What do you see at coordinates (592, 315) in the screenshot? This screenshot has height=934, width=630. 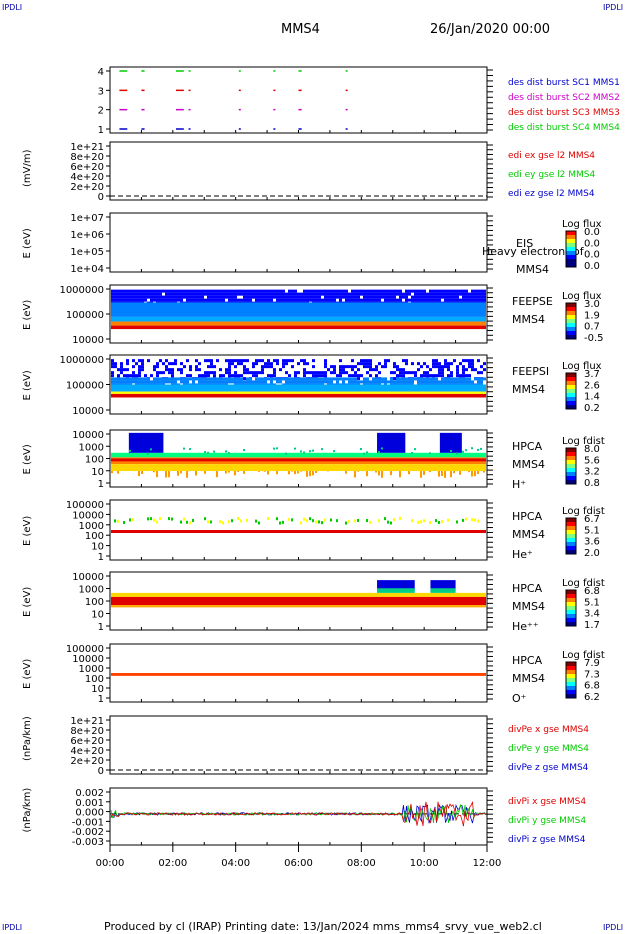 I see `colorbar-tick-label: 1.9` at bounding box center [592, 315].